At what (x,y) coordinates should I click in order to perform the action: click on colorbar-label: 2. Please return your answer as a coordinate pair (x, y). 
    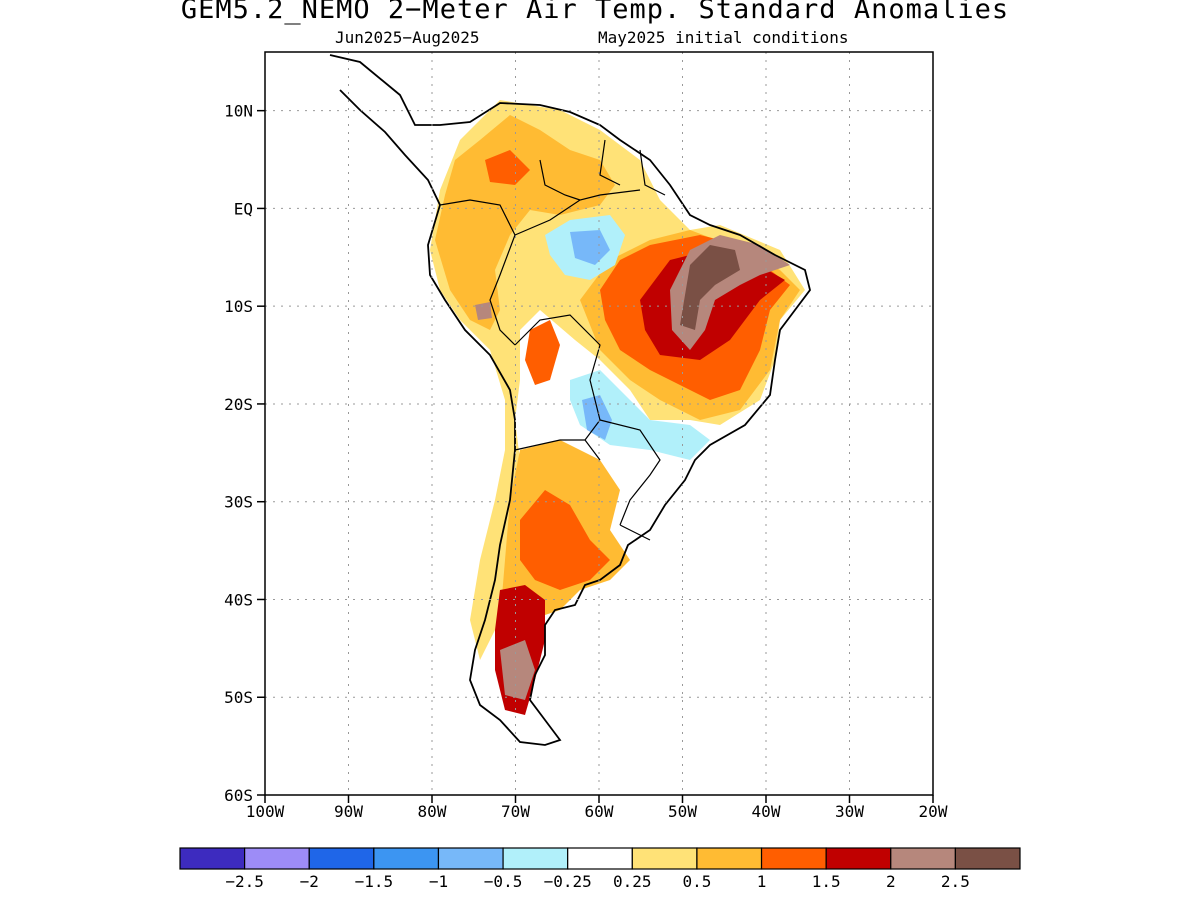
    Looking at the image, I should click on (891, 881).